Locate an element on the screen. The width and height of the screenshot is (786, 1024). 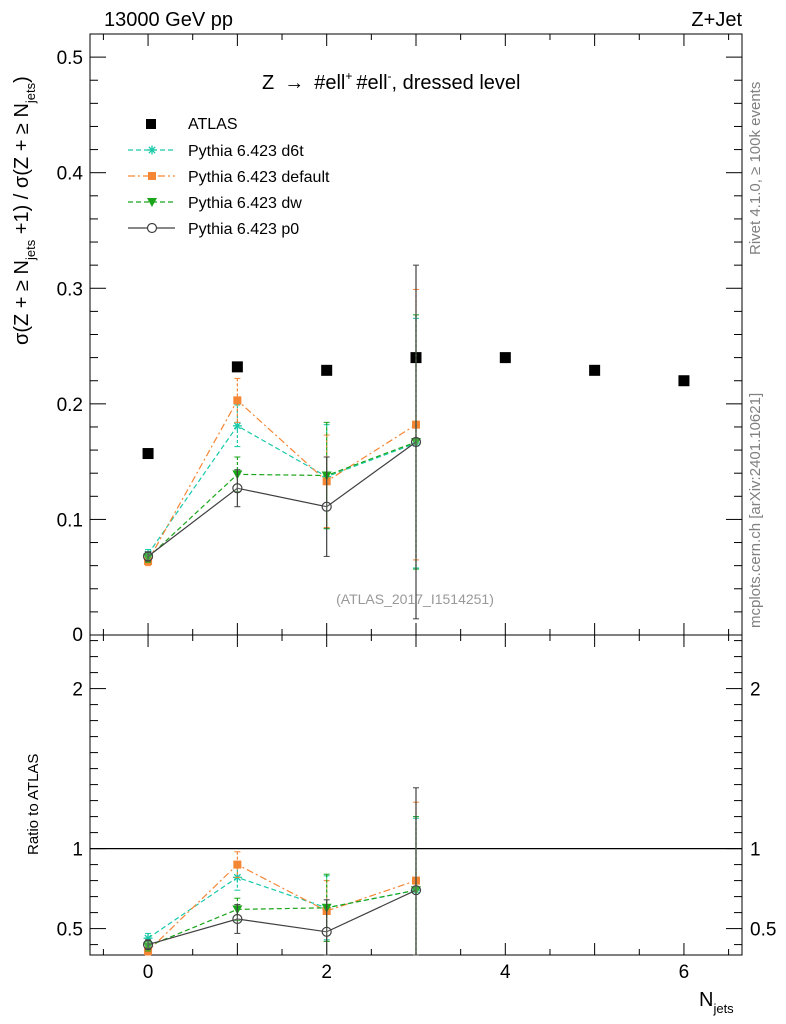
main-series-dw is located at coordinates (282, 442).